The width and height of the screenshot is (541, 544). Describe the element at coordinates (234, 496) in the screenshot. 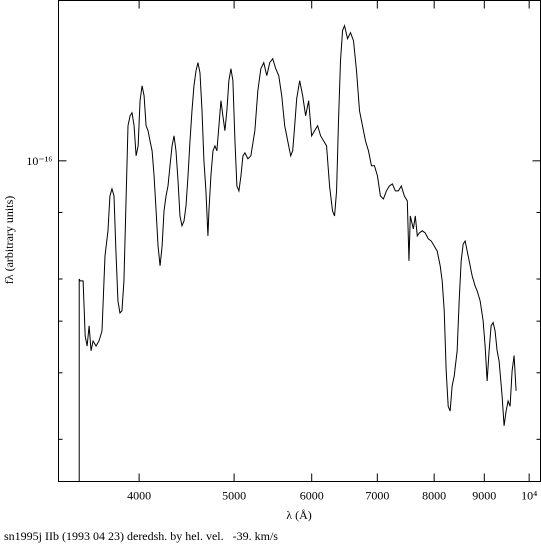

I see `x-tick-label: 5000` at that location.